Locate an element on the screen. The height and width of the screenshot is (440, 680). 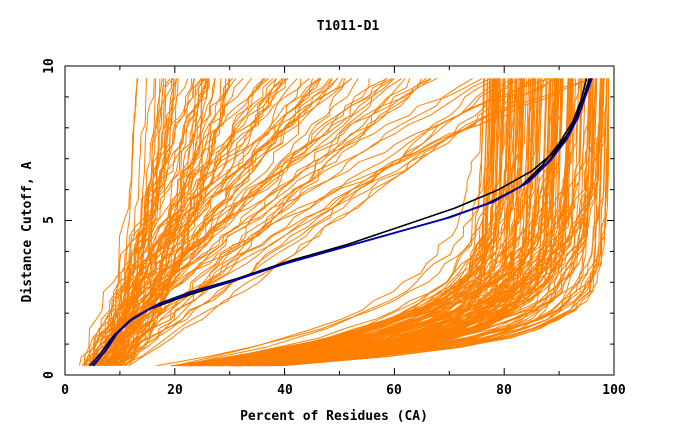
x-axis-label: Percent of Residues (CA) is located at coordinates (334, 416).